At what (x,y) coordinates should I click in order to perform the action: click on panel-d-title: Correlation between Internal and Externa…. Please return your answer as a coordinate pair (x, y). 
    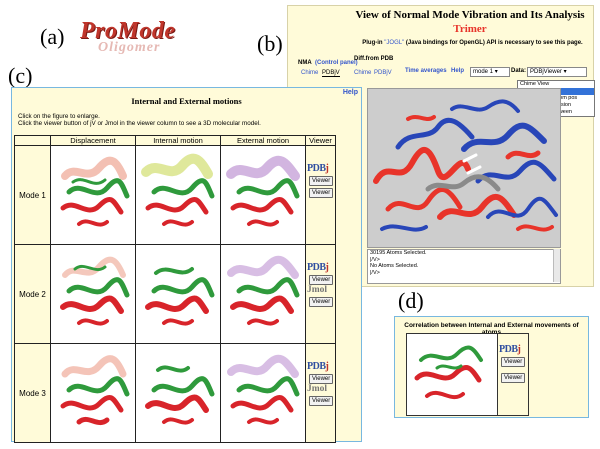
    Looking at the image, I should click on (491, 329).